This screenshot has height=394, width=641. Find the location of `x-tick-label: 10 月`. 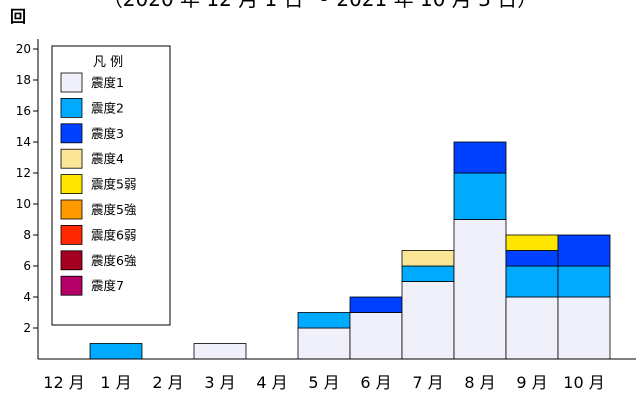

x-tick-label: 10 月 is located at coordinates (583, 382).